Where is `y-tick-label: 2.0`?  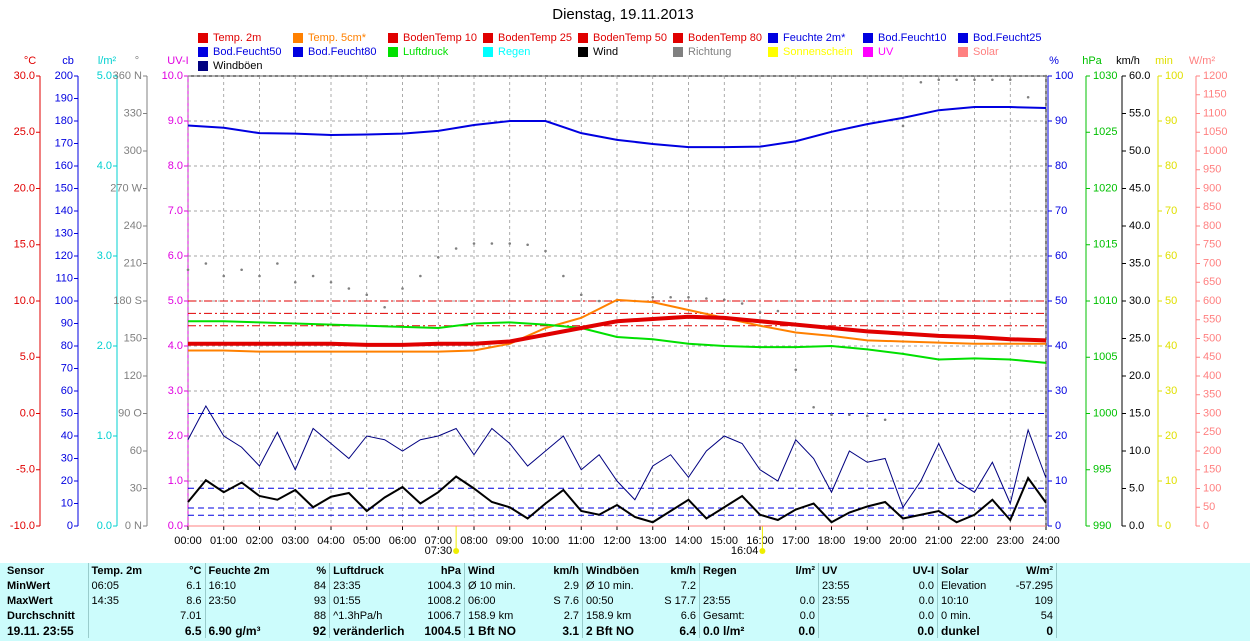 y-tick-label: 2.0 is located at coordinates (175, 436).